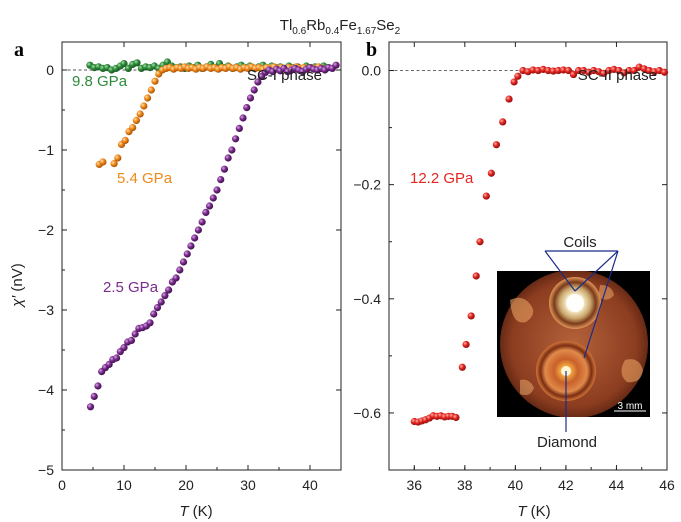 The width and height of the screenshot is (681, 522). Describe the element at coordinates (17, 279) in the screenshot. I see `ylabel-unit: (nV)` at that location.